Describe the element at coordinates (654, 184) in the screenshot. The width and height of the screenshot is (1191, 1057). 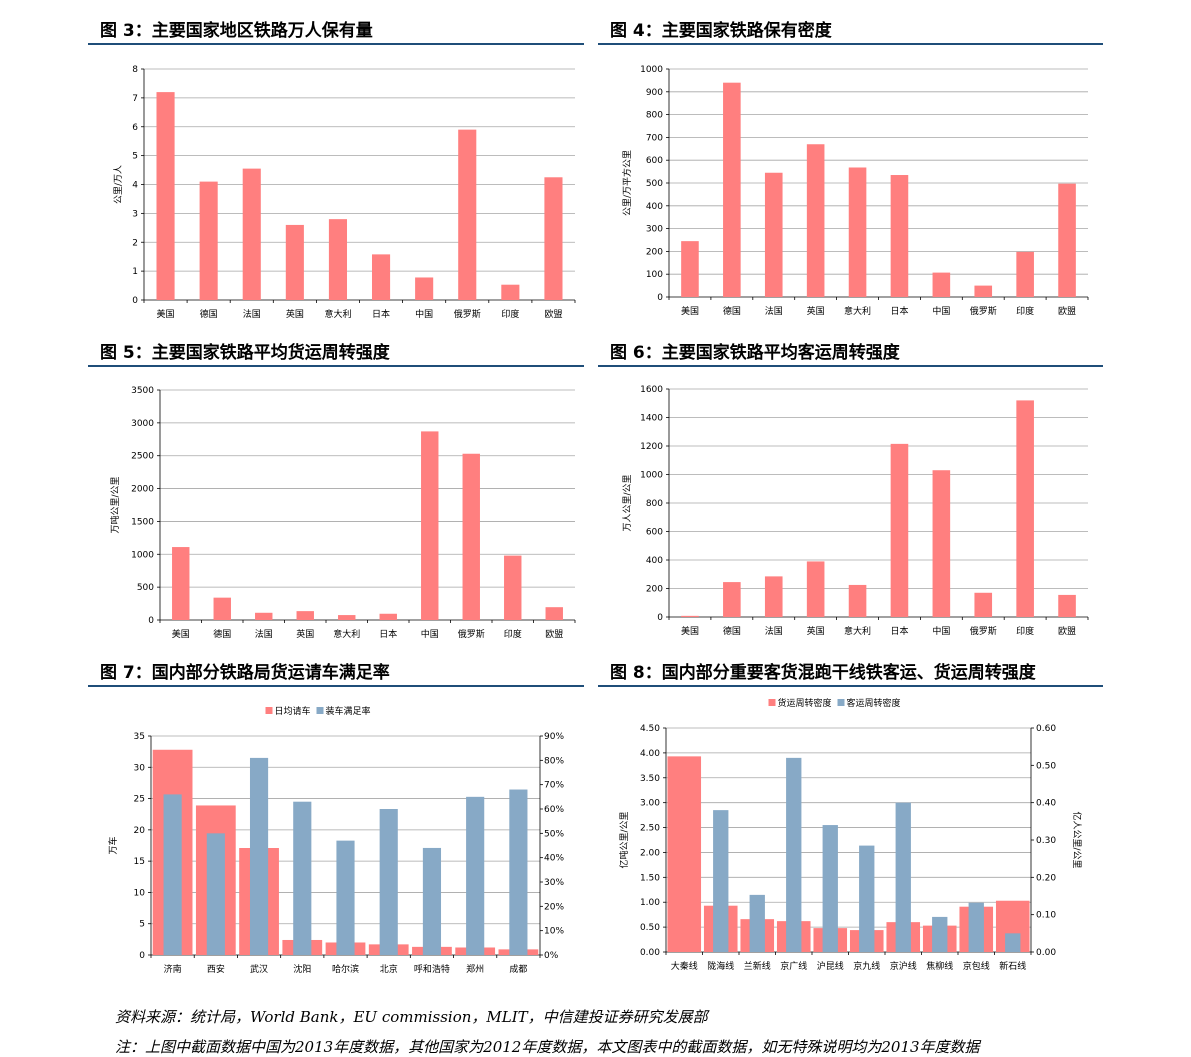
I see `y-tick-label: 500` at that location.